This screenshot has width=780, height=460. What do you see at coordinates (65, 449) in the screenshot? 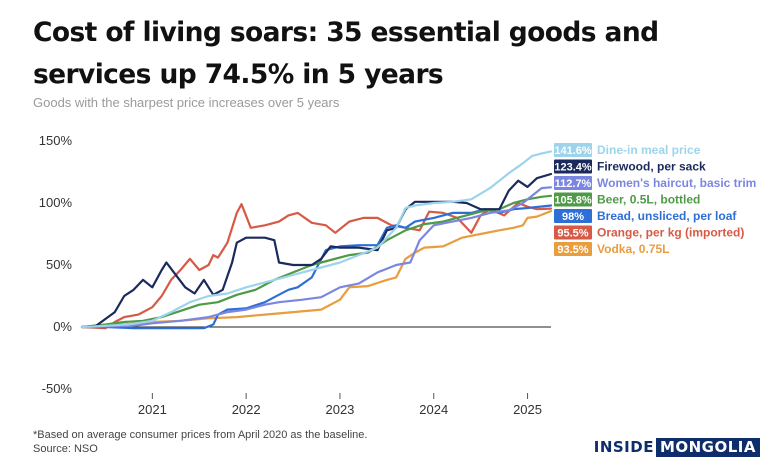
I see `source-note: Source: NSO` at bounding box center [65, 449].